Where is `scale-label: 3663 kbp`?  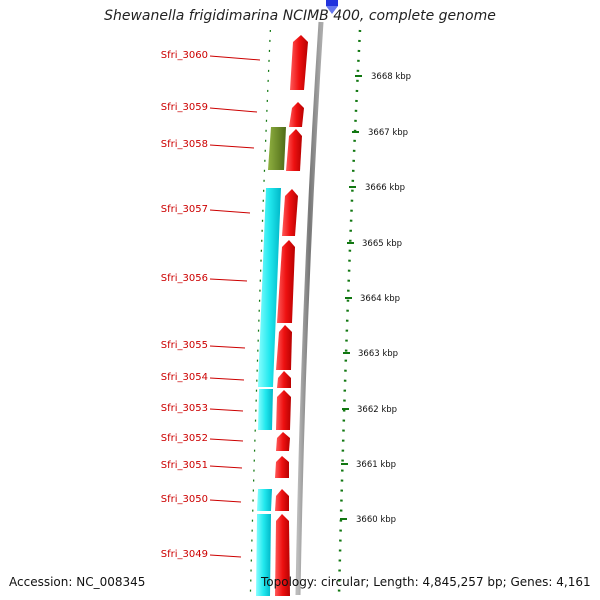
scale-label: 3663 kbp is located at coordinates (378, 354).